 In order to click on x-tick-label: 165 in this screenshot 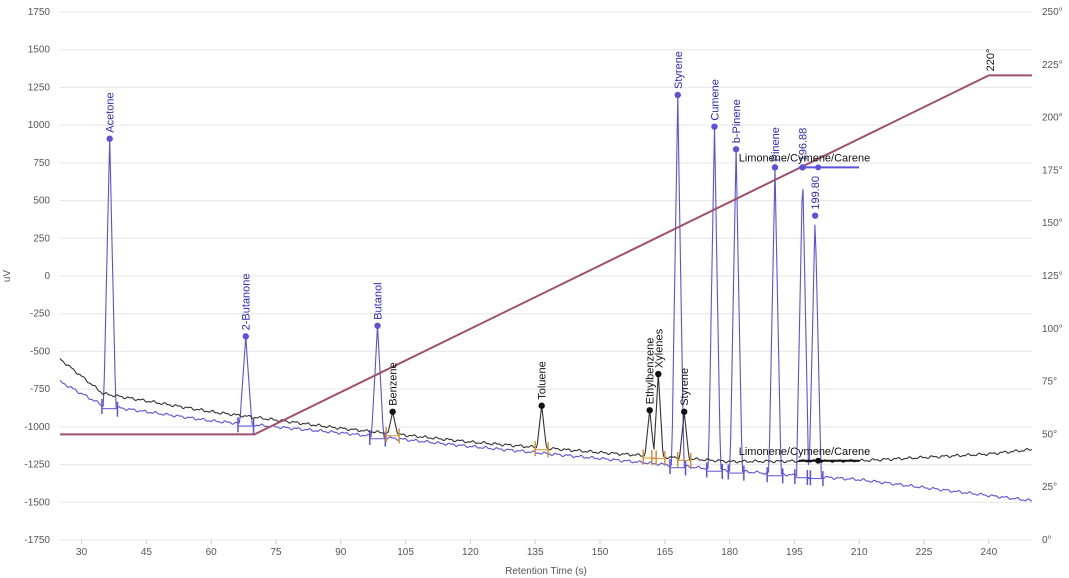, I will do `click(664, 552)`.